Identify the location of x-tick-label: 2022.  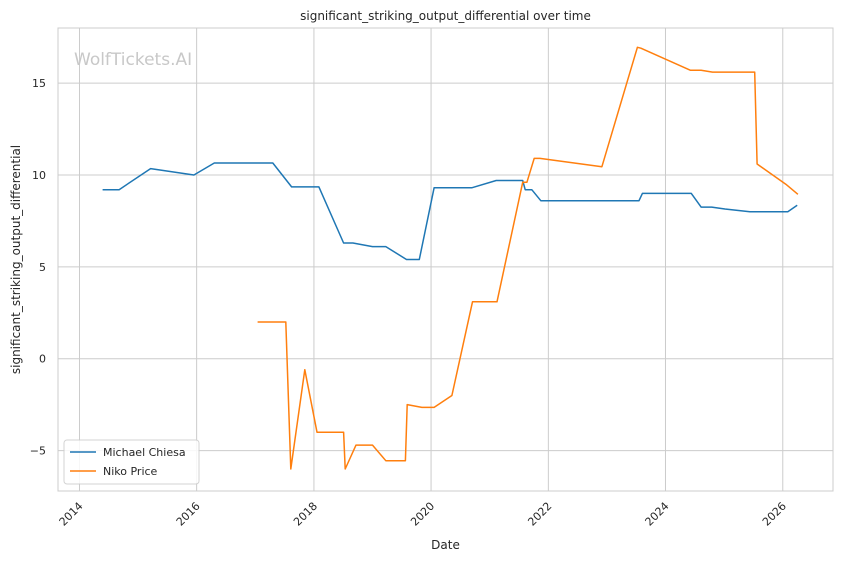
(539, 514).